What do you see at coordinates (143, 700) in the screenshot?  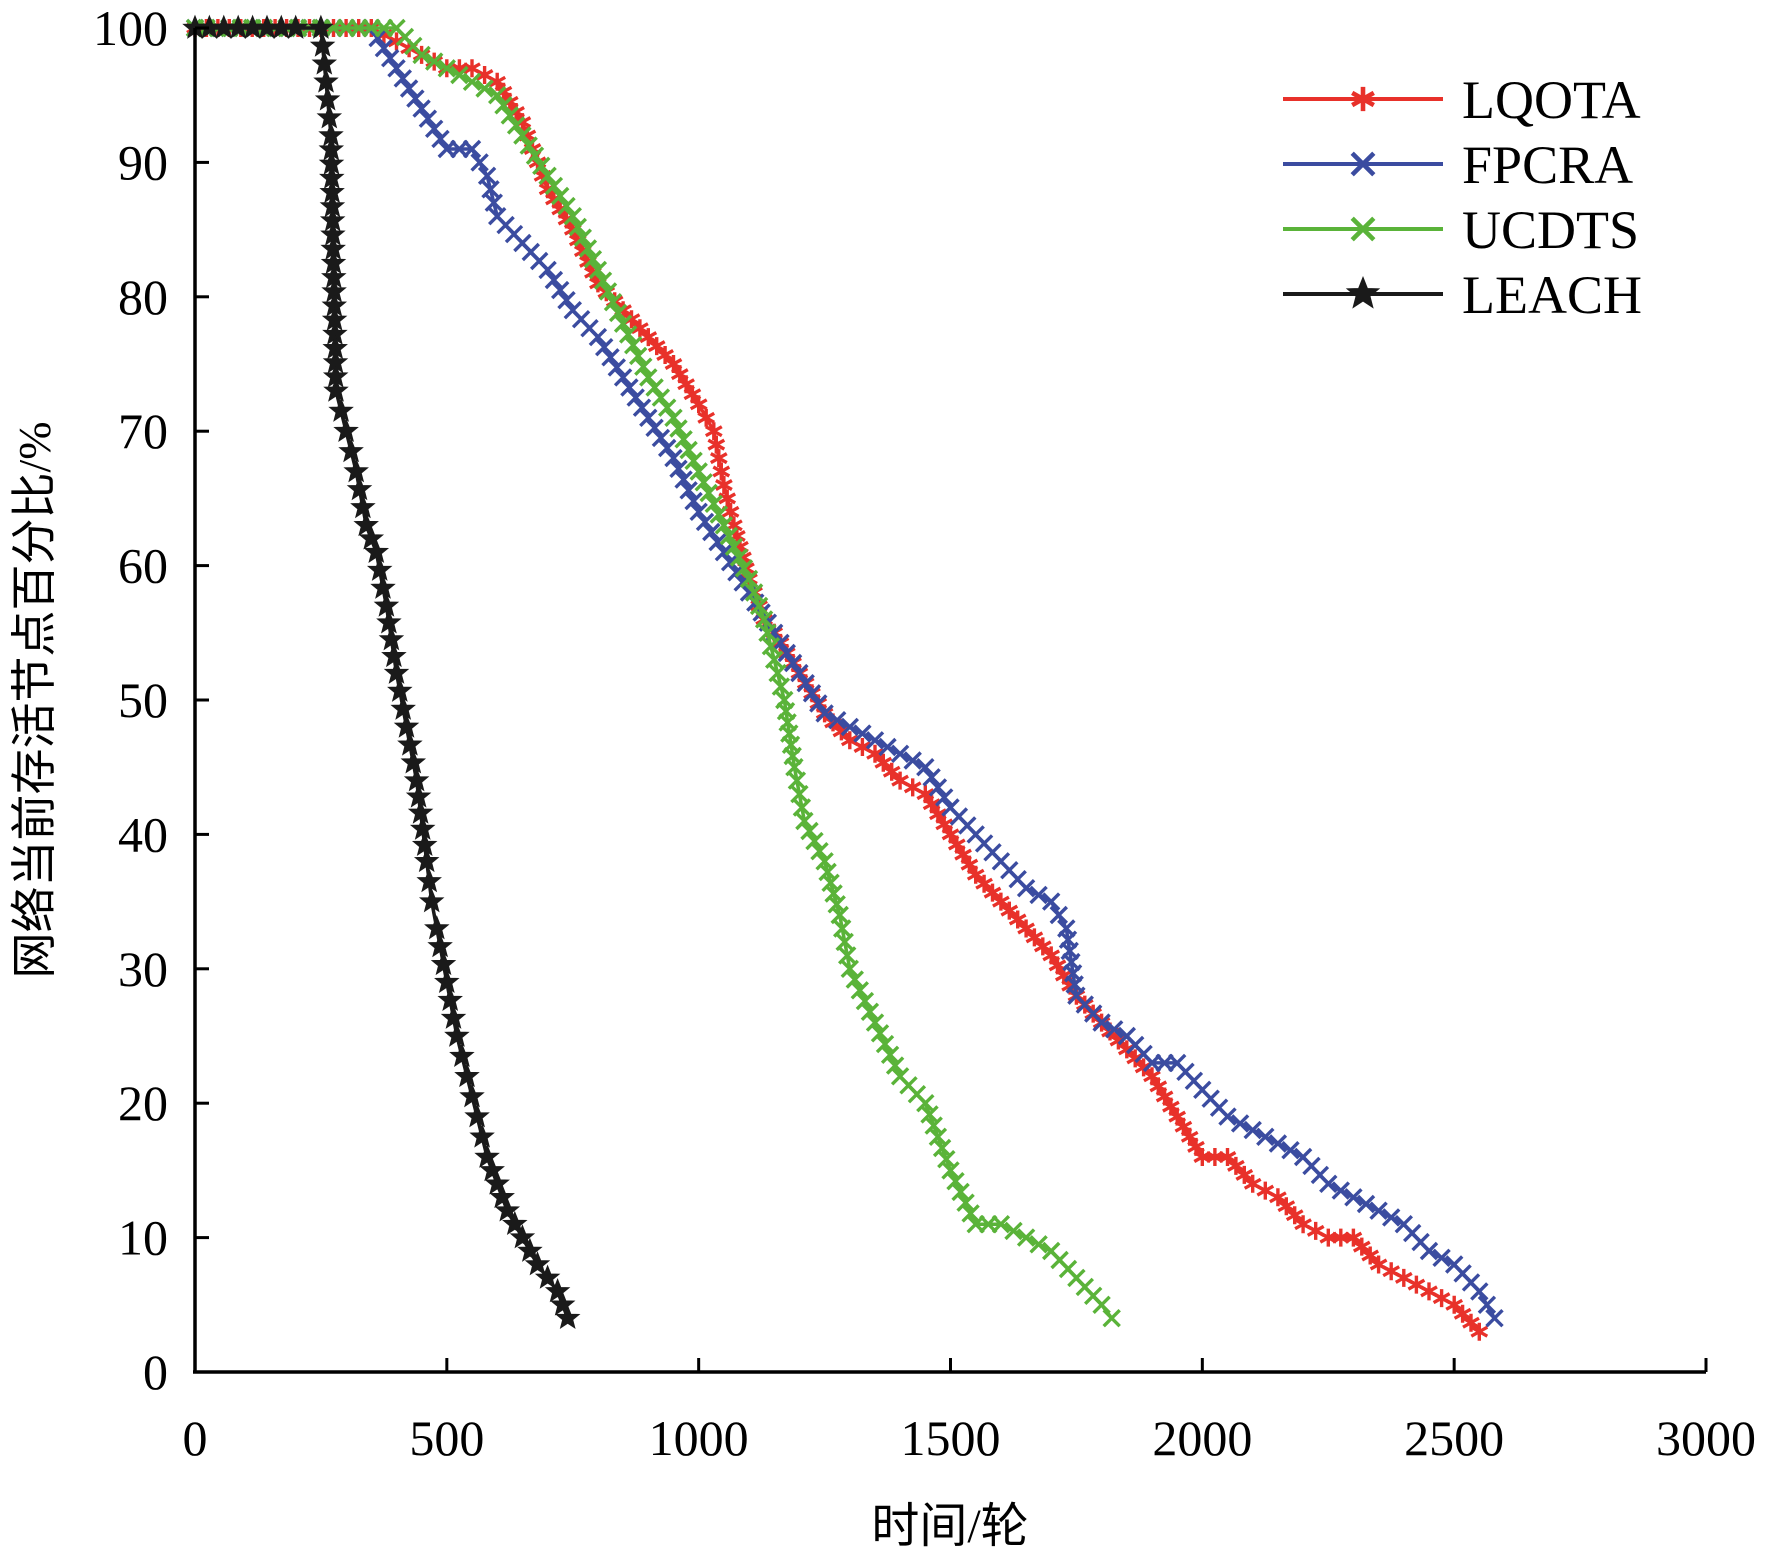 I see `y-tick-label: 50` at bounding box center [143, 700].